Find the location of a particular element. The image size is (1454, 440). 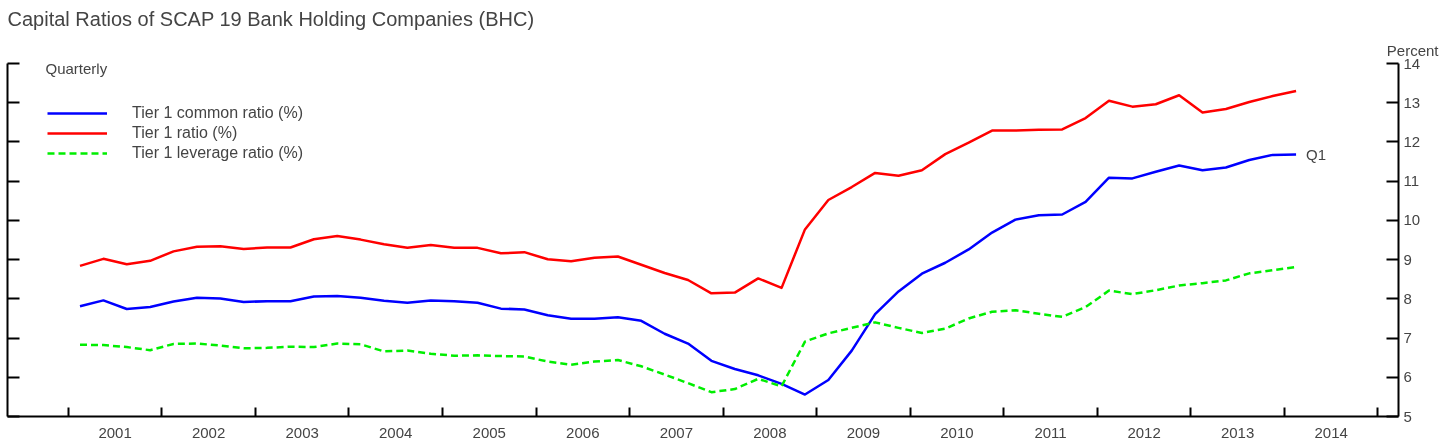

x-tick-label: 2002 is located at coordinates (208, 431).